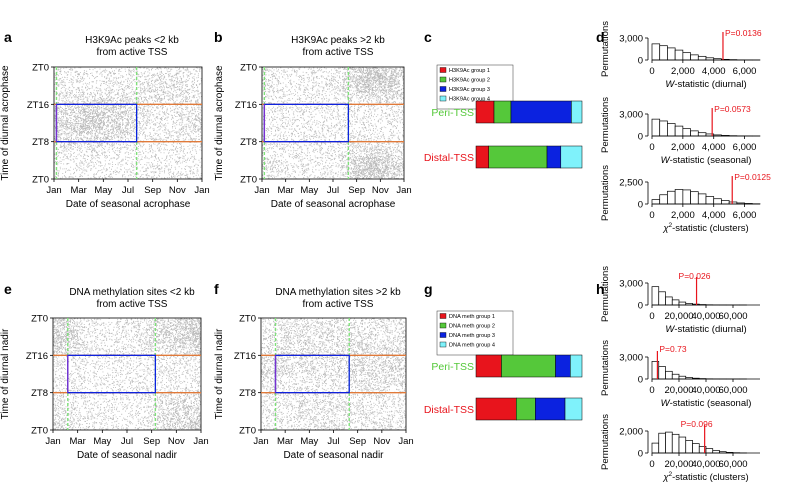 Image resolution: width=788 pixels, height=484 pixels. I want to click on panel-title-f-line2: from active TSS, so click(338, 304).